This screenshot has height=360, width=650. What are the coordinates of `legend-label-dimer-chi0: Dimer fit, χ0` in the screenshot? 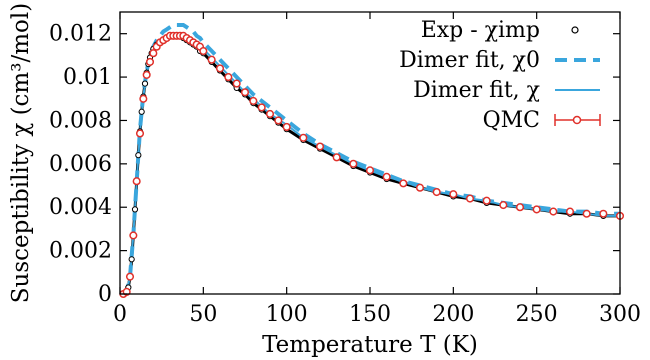 It's located at (469, 60).